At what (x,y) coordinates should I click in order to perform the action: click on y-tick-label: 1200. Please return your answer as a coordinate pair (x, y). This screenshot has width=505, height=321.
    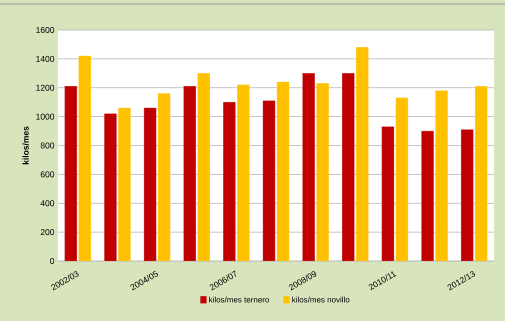
    Looking at the image, I should click on (45, 87).